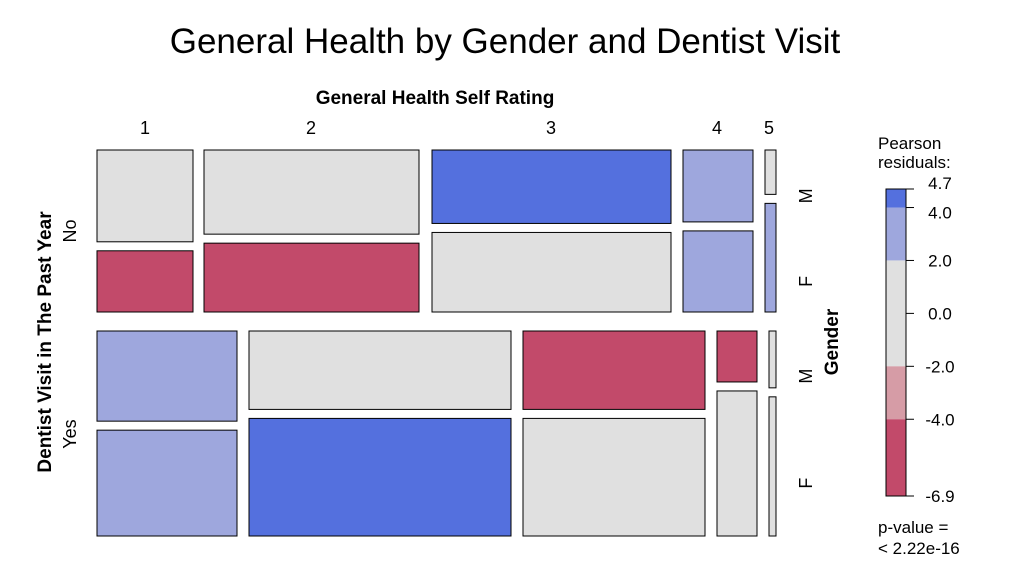  Describe the element at coordinates (311, 192) in the screenshot. I see `tile-no-2-m` at that location.